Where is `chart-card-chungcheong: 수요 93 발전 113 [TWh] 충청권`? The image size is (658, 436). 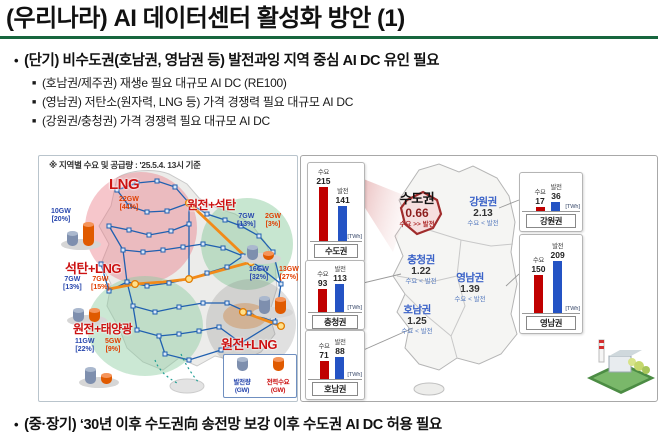 chart-card-chungcheong: 수요 93 발전 113 [TWh] 충청권 is located at coordinates (335, 295).